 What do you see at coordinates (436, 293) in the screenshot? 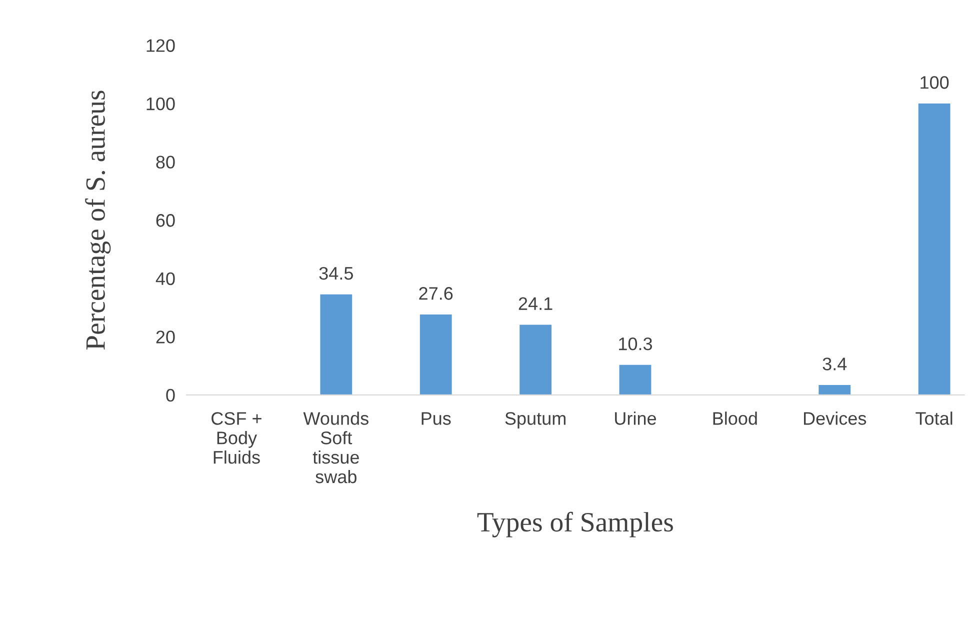
I see `data-label: 27.6` at bounding box center [436, 293].